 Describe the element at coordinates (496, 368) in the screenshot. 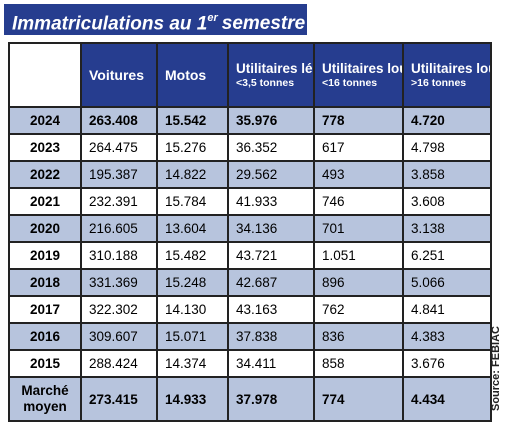

I see `source-label: Source: FEBIAC` at that location.